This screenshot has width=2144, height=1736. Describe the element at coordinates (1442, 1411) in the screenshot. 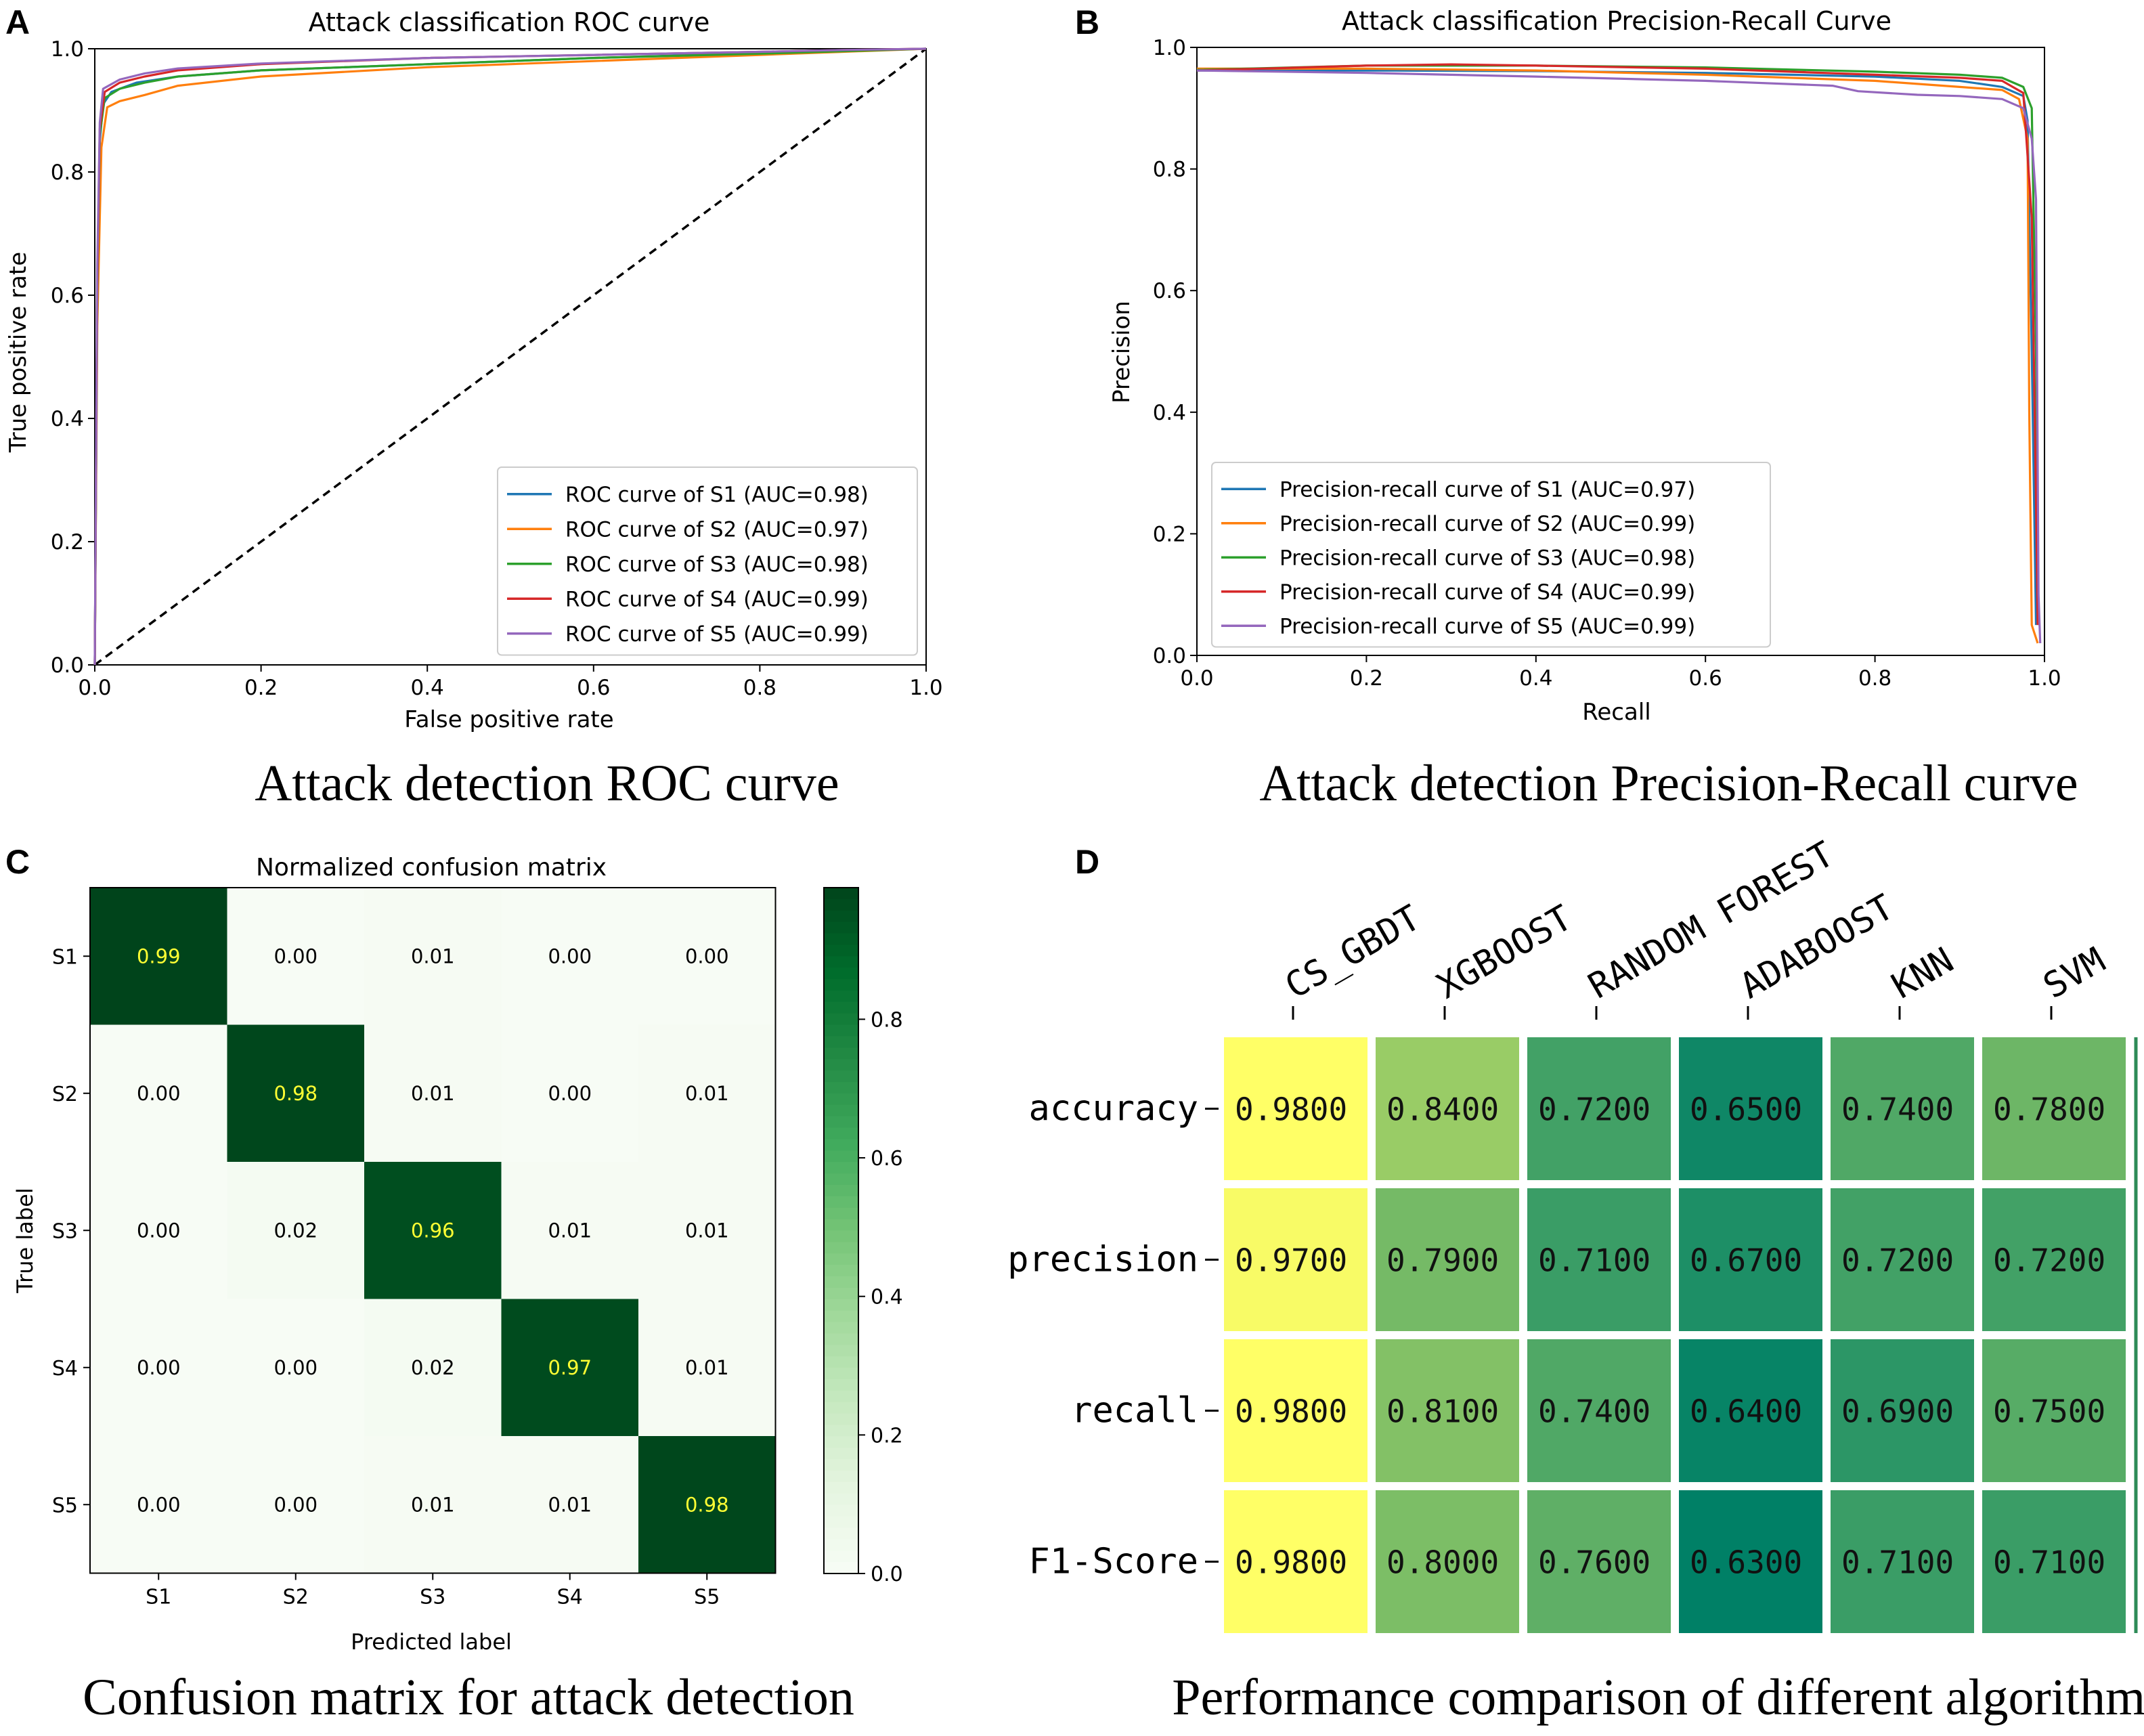

I see `heatmap-cell-value: 0.8100` at that location.